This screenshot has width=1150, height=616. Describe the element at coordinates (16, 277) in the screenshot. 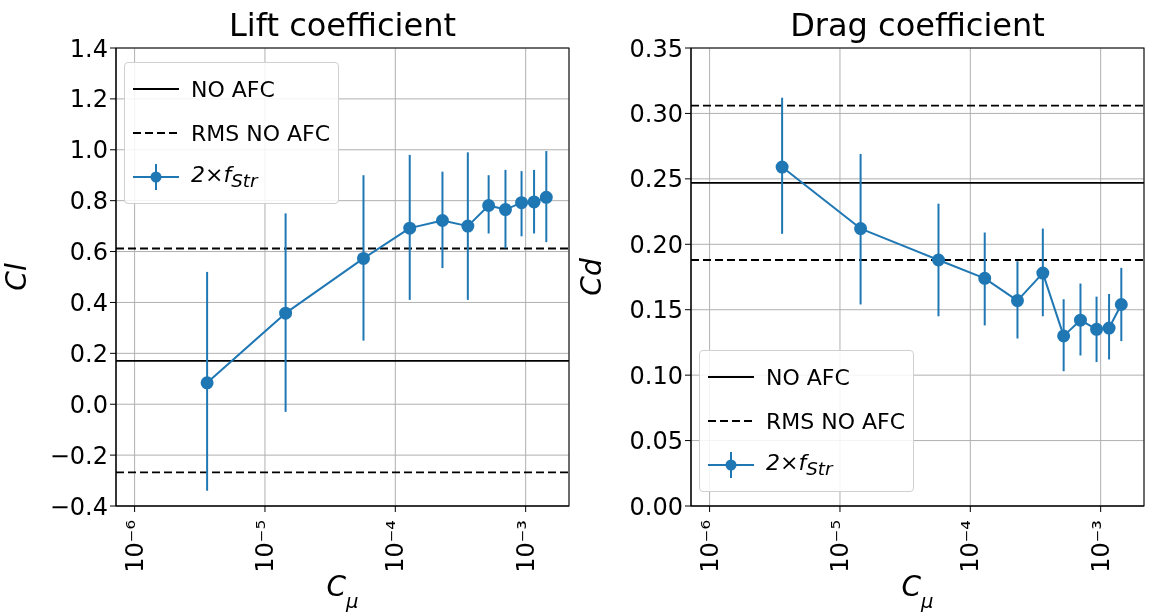

I see `y-axis-title: Cl` at that location.